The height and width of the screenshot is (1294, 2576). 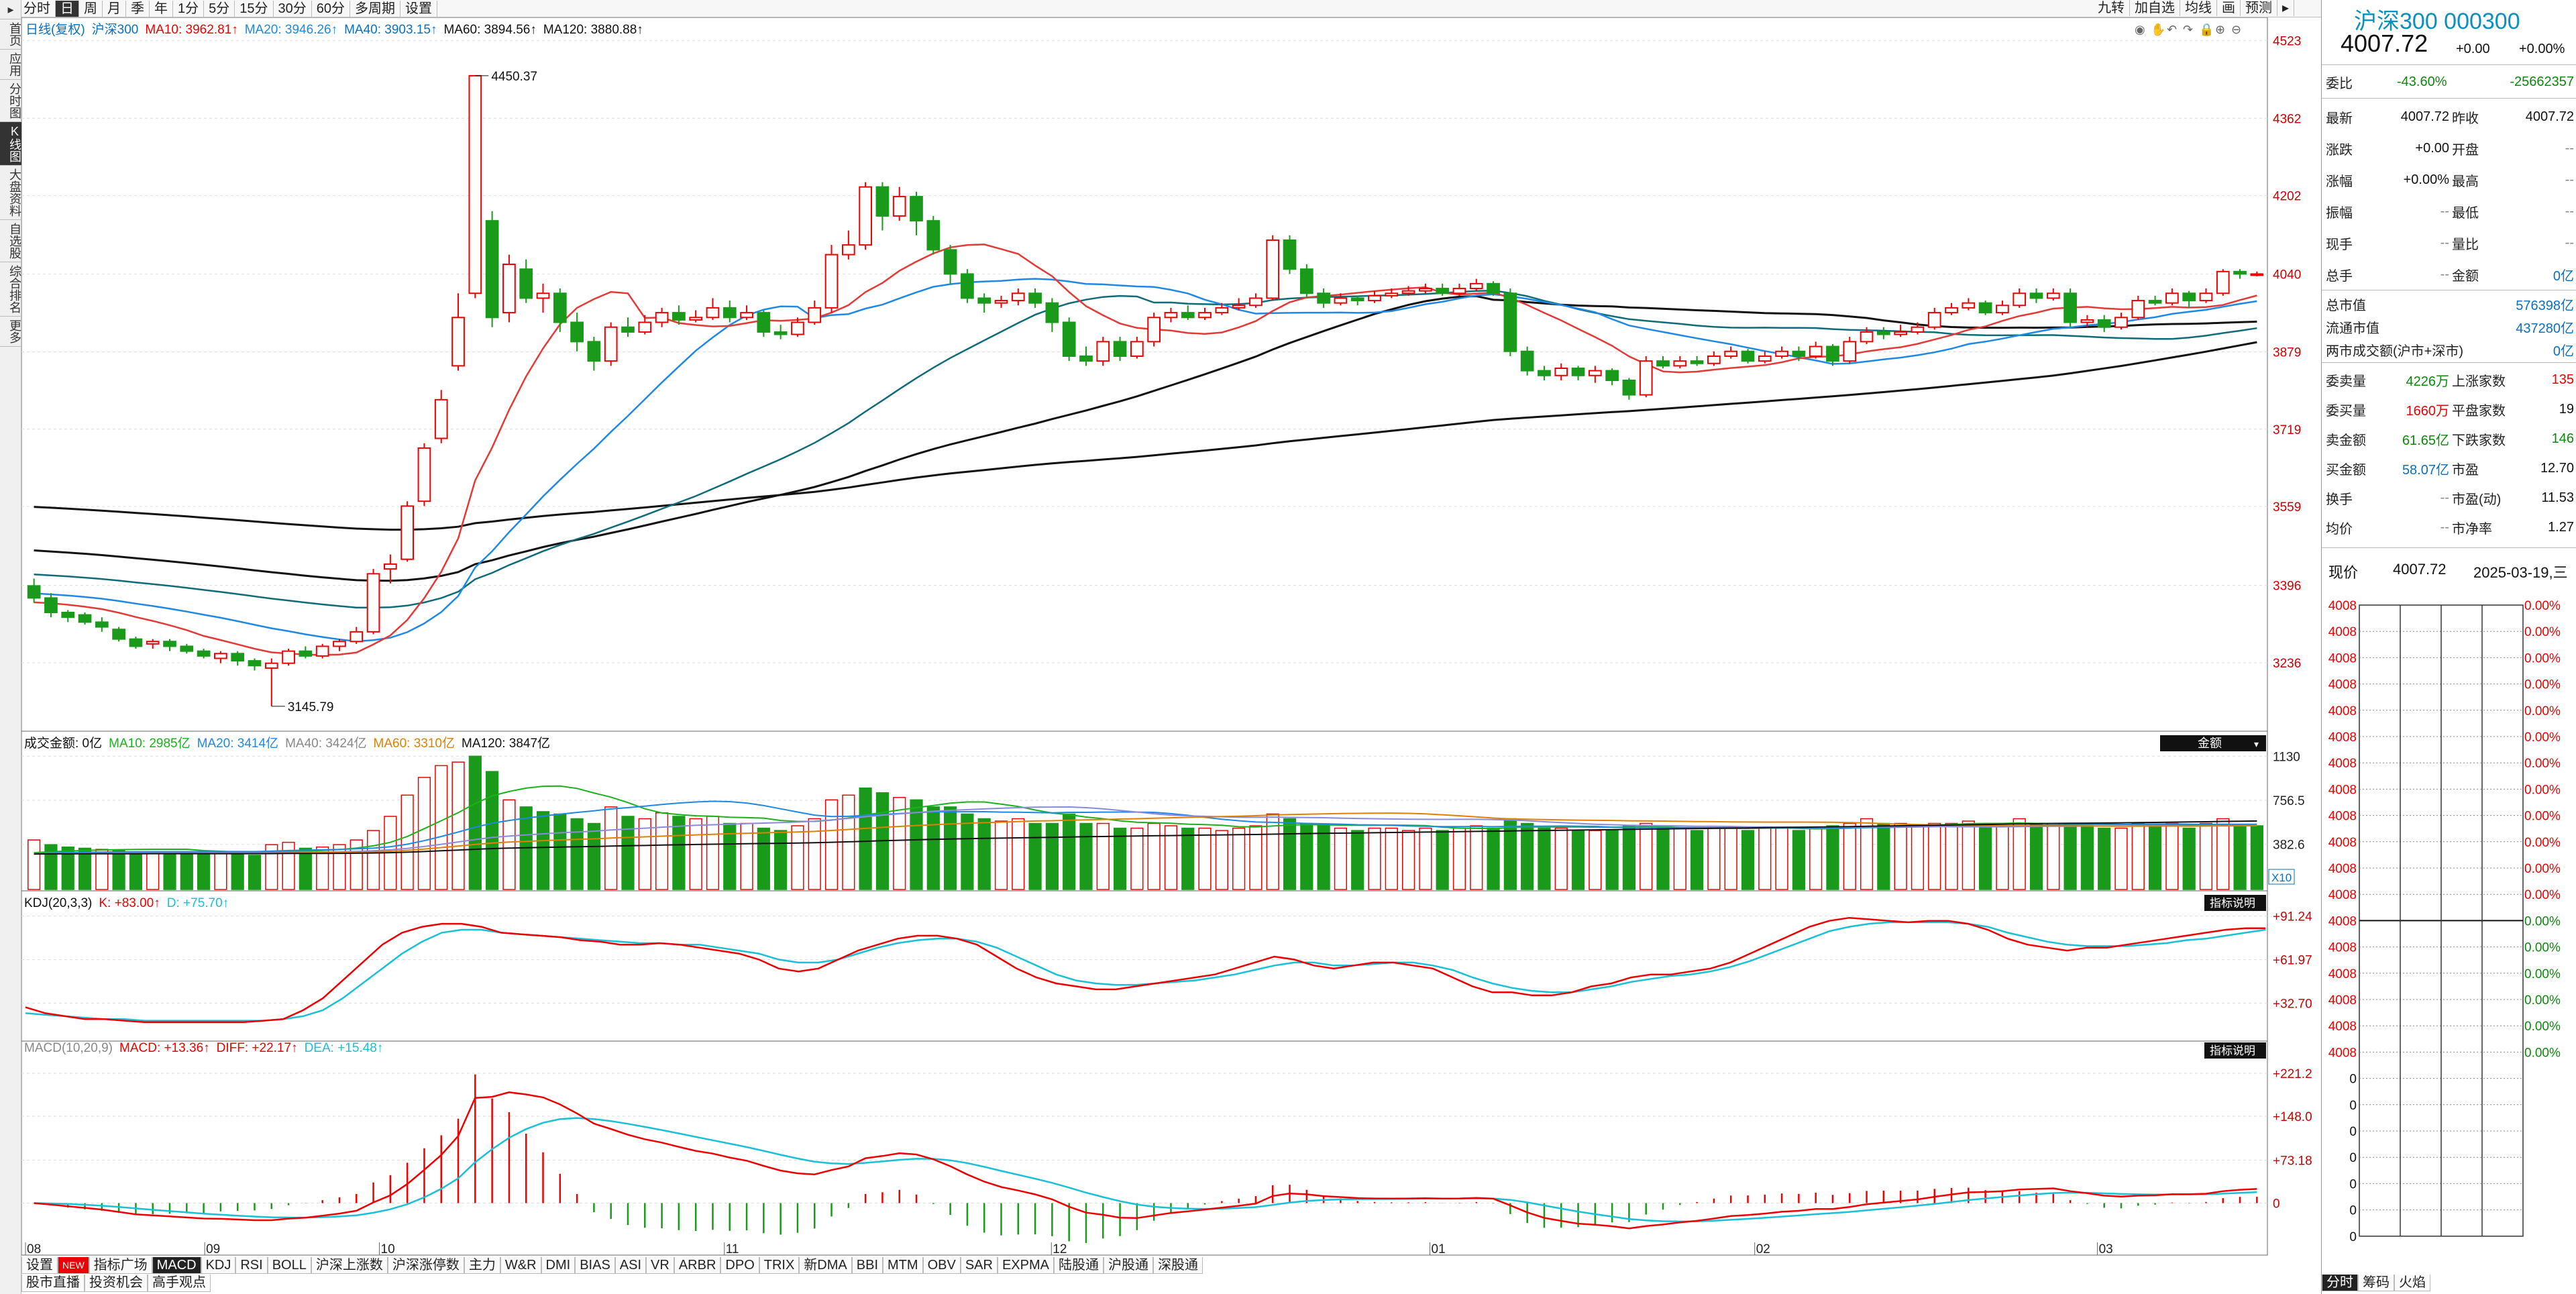 I want to click on period-tab: 60分, so click(x=331, y=8).